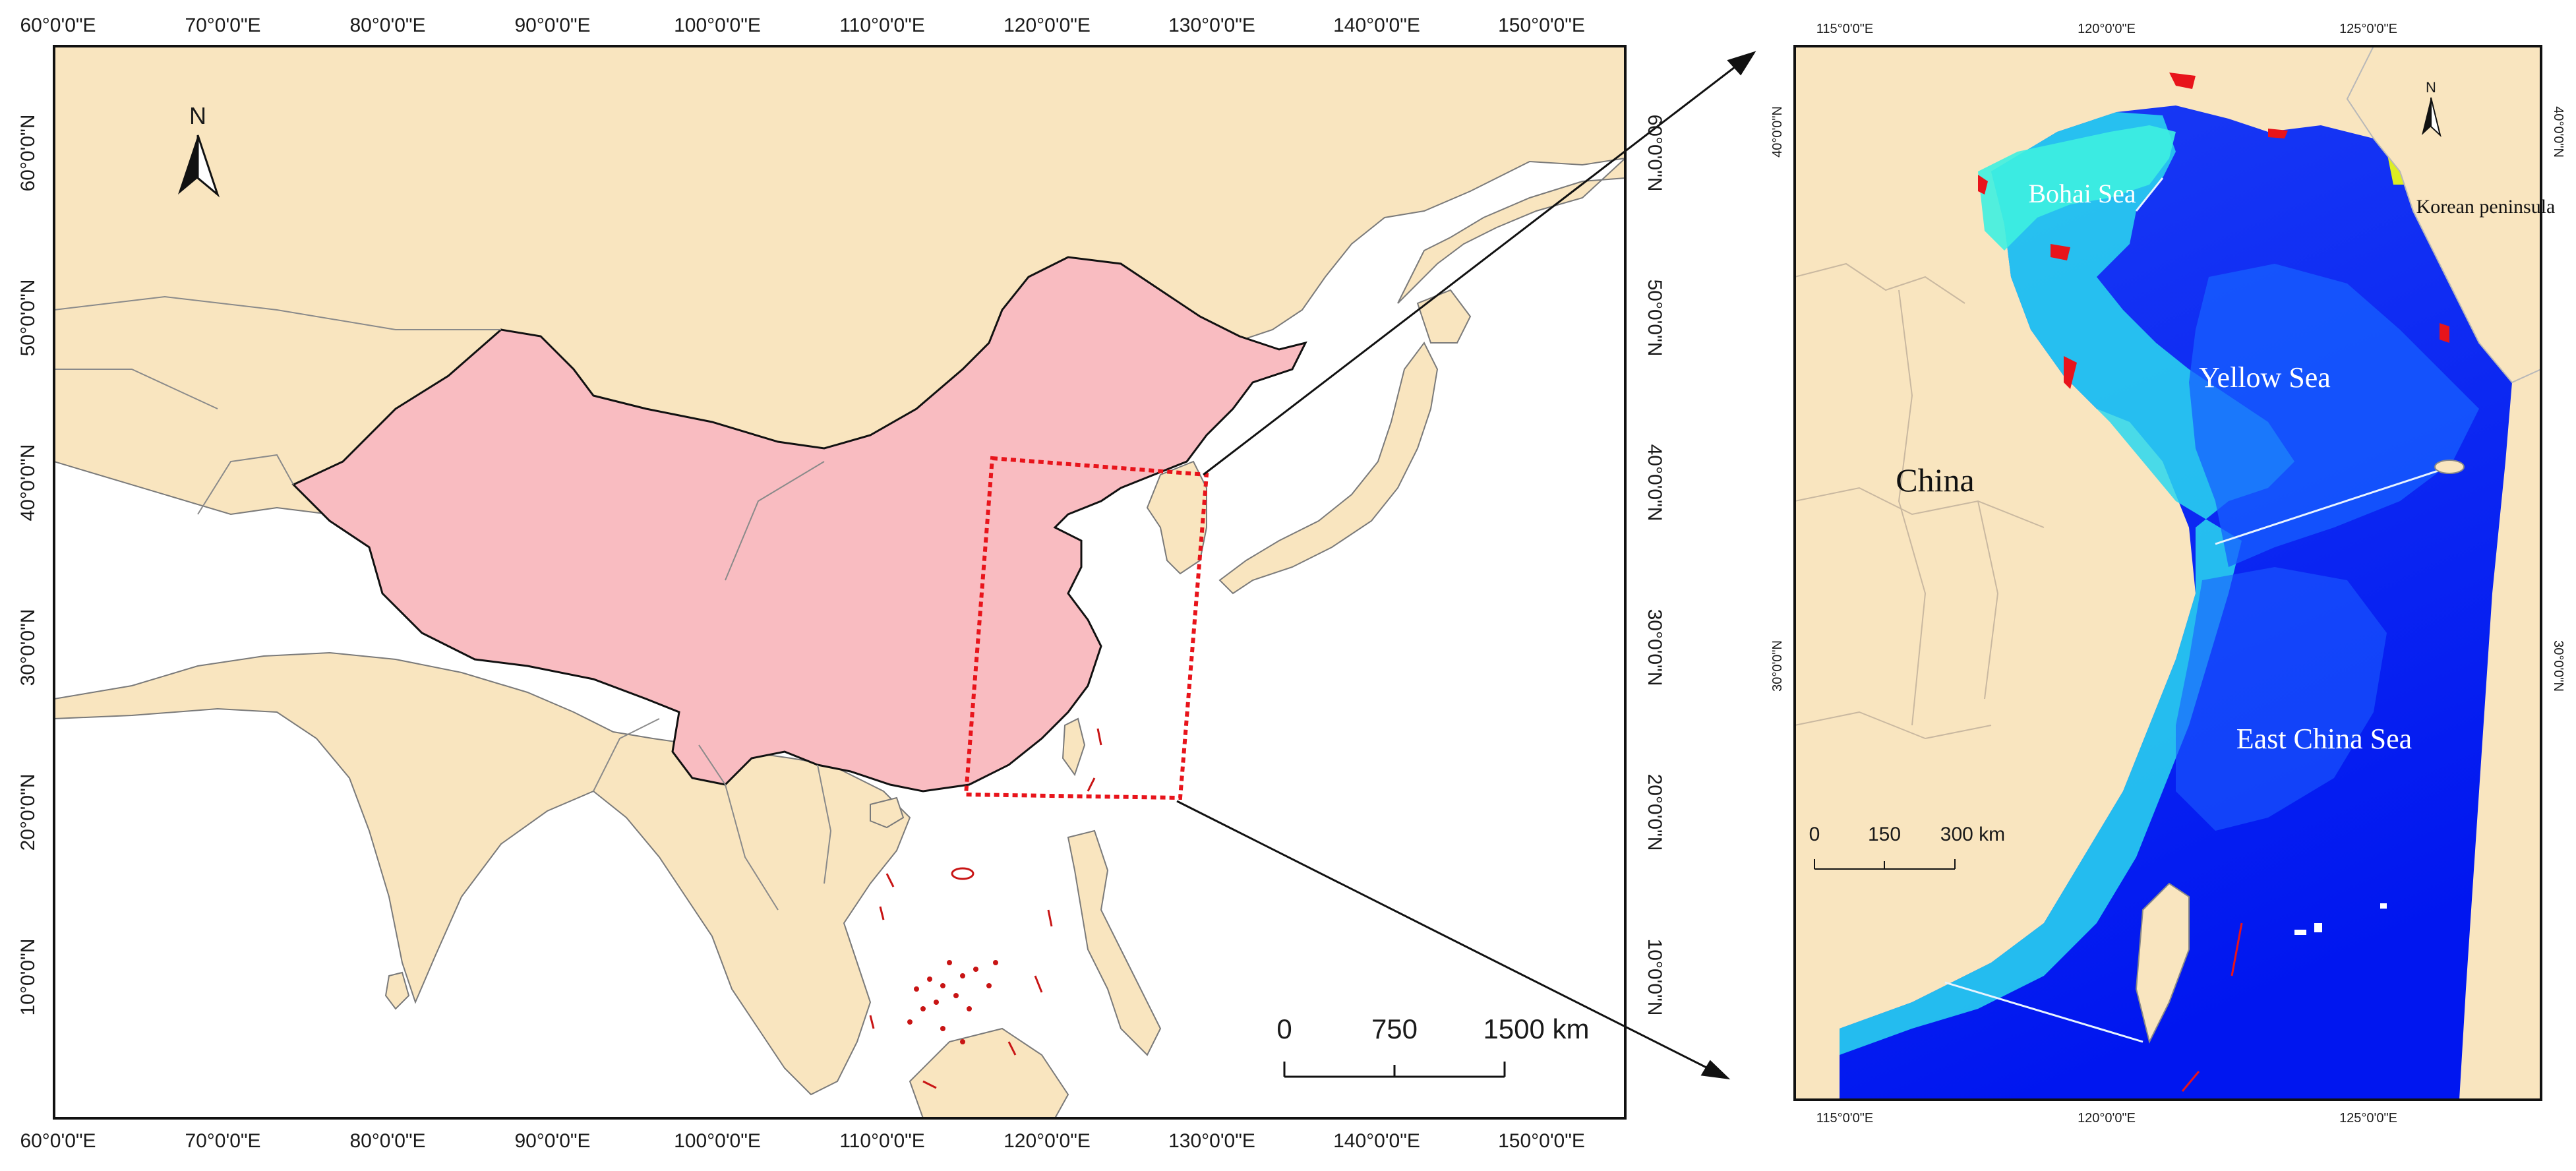 The image size is (2576, 1171). I want to click on left-lat-tick-right: 50°0'0"N, so click(1654, 318).